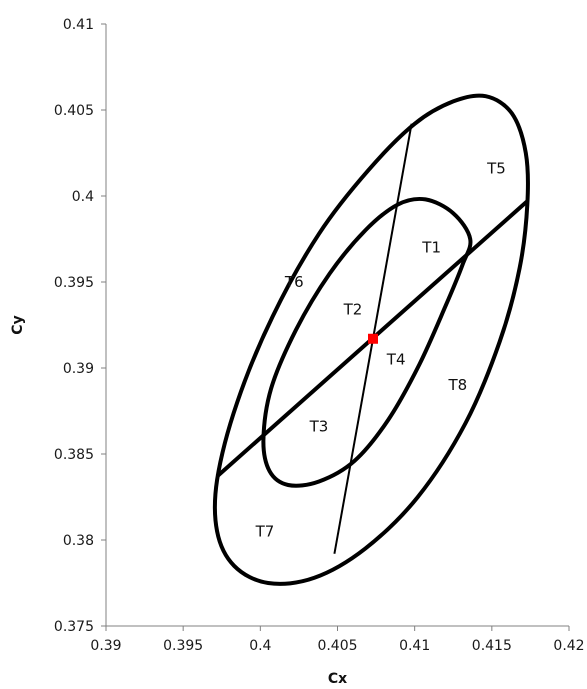 The height and width of the screenshot is (689, 587). What do you see at coordinates (496, 168) in the screenshot?
I see `region-label-t5: T5` at bounding box center [496, 168].